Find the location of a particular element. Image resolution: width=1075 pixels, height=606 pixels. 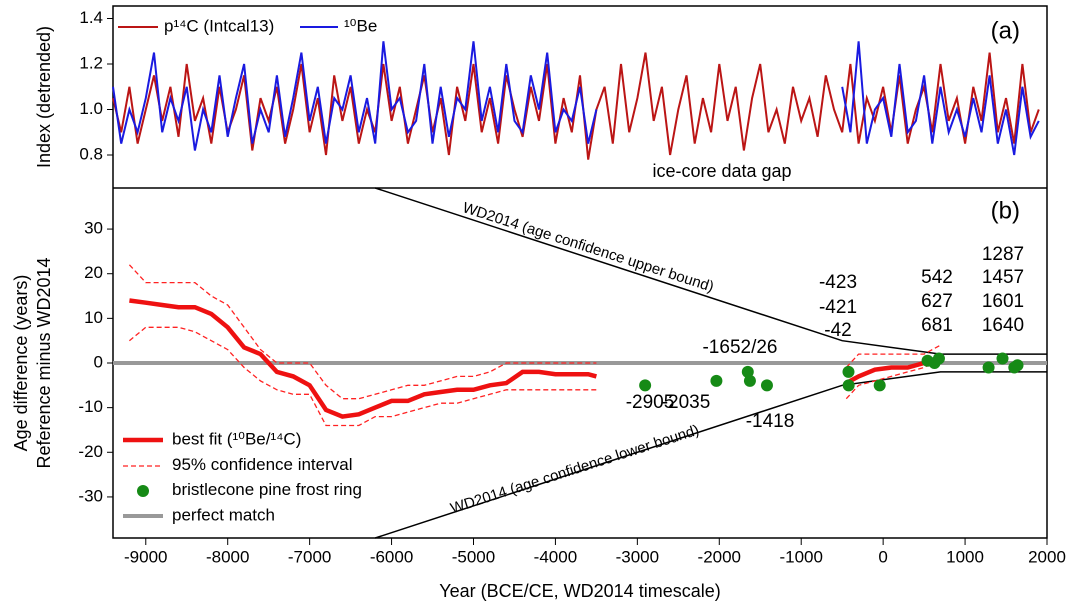

legend-label: p¹⁴C (Intcal13) is located at coordinates (219, 25).